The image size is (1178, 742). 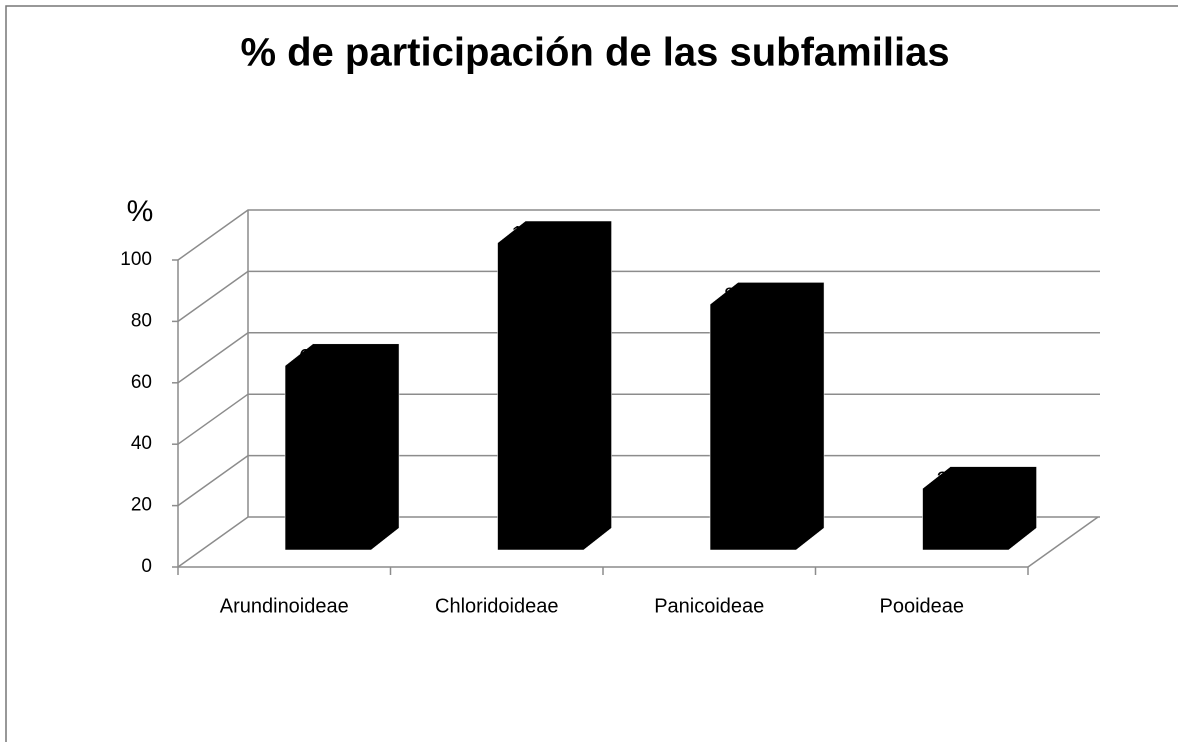 What do you see at coordinates (141, 505) in the screenshot?
I see `y-tick-label: 20` at bounding box center [141, 505].